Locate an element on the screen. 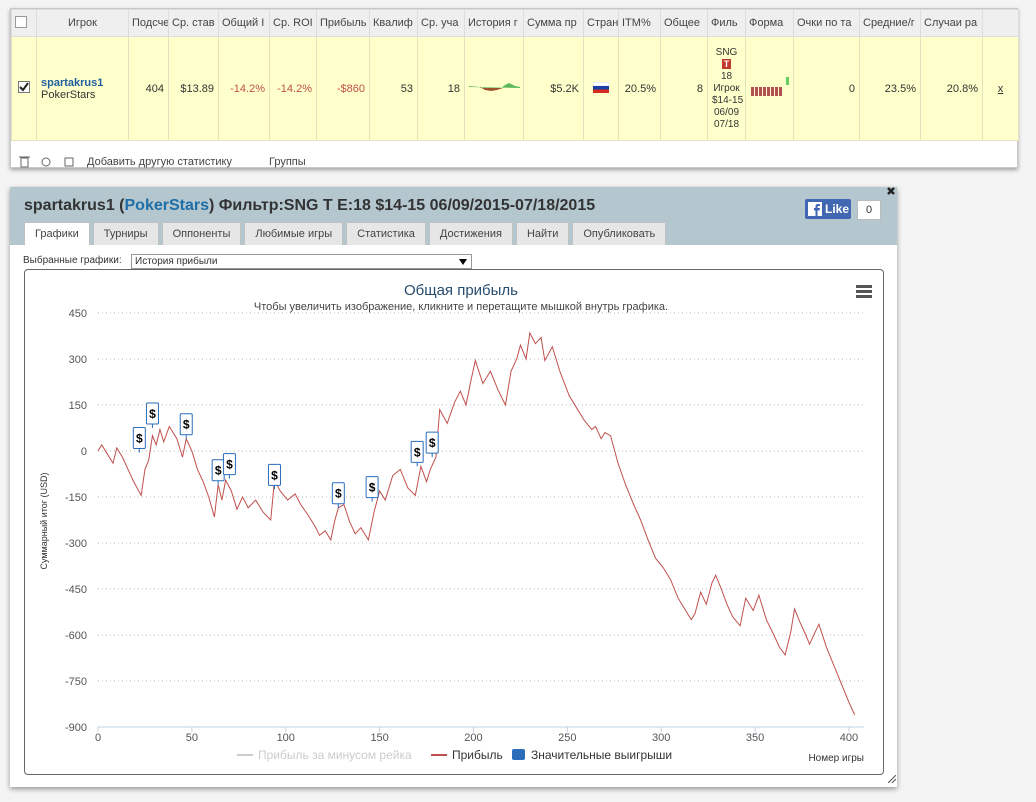 The image size is (1036, 802). site: PokerStars is located at coordinates (68, 94).